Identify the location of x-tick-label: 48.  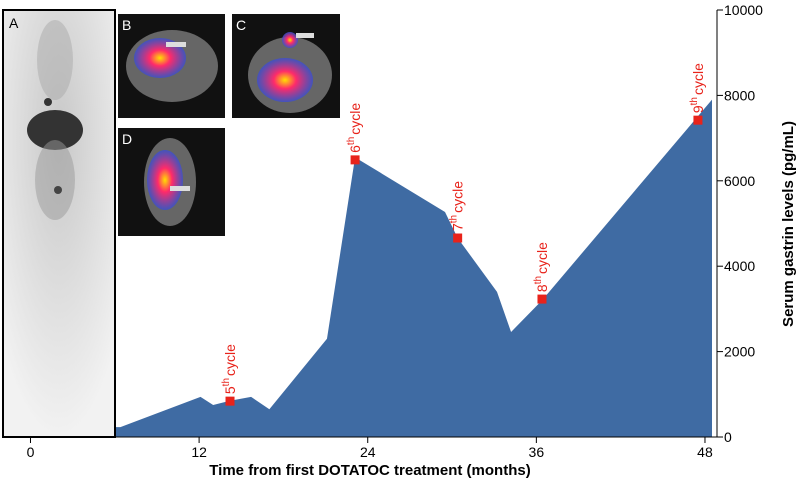
(705, 452).